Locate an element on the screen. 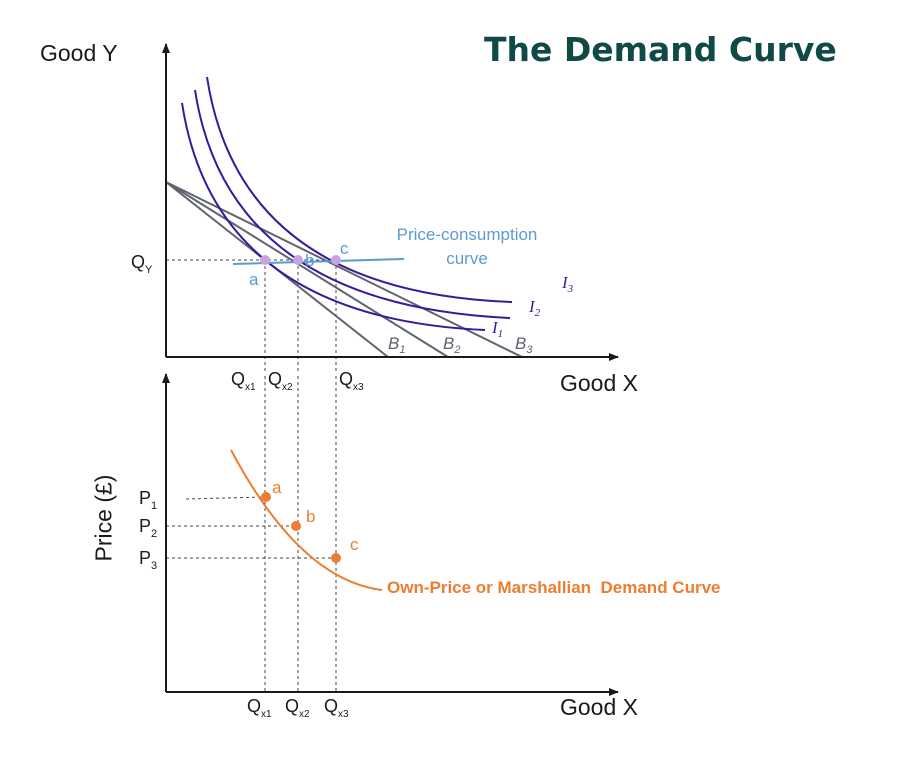 The height and width of the screenshot is (776, 904). pcc-point-b is located at coordinates (298, 260).